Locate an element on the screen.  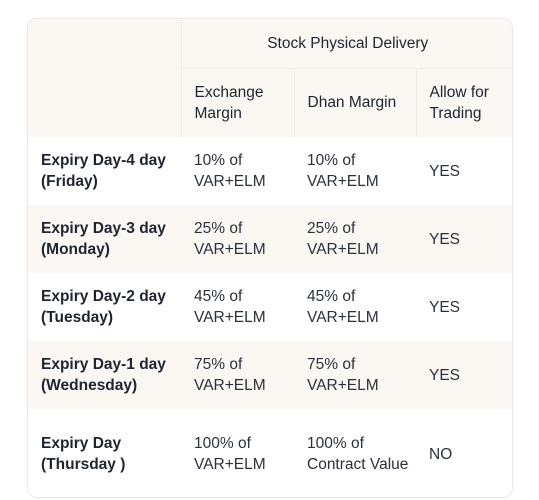
column-header-dhan-margin: Dhan Margin is located at coordinates (354, 102).